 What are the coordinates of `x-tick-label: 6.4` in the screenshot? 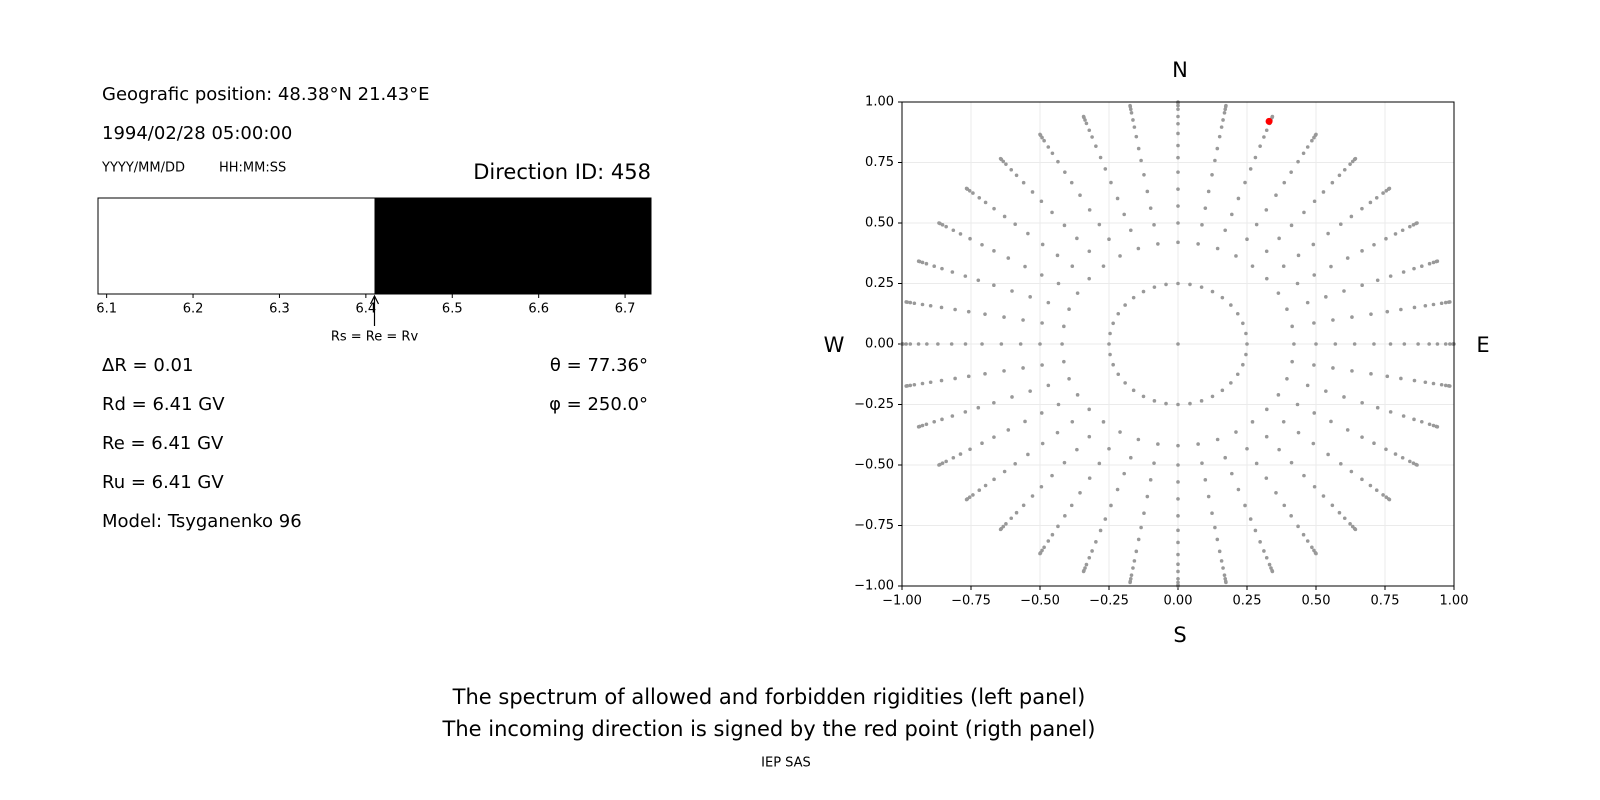 It's located at (366, 309).